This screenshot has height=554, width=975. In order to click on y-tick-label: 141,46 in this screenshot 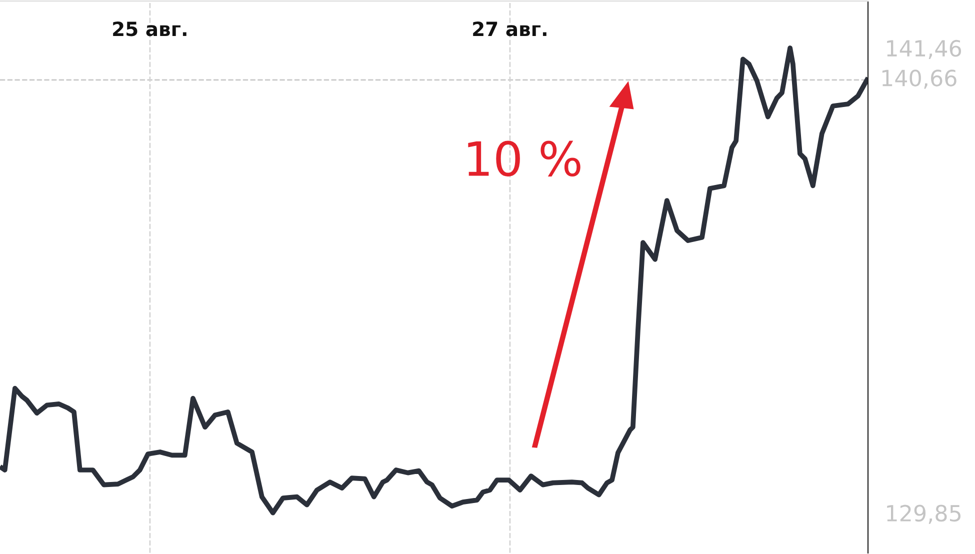, I will do `click(924, 49)`.